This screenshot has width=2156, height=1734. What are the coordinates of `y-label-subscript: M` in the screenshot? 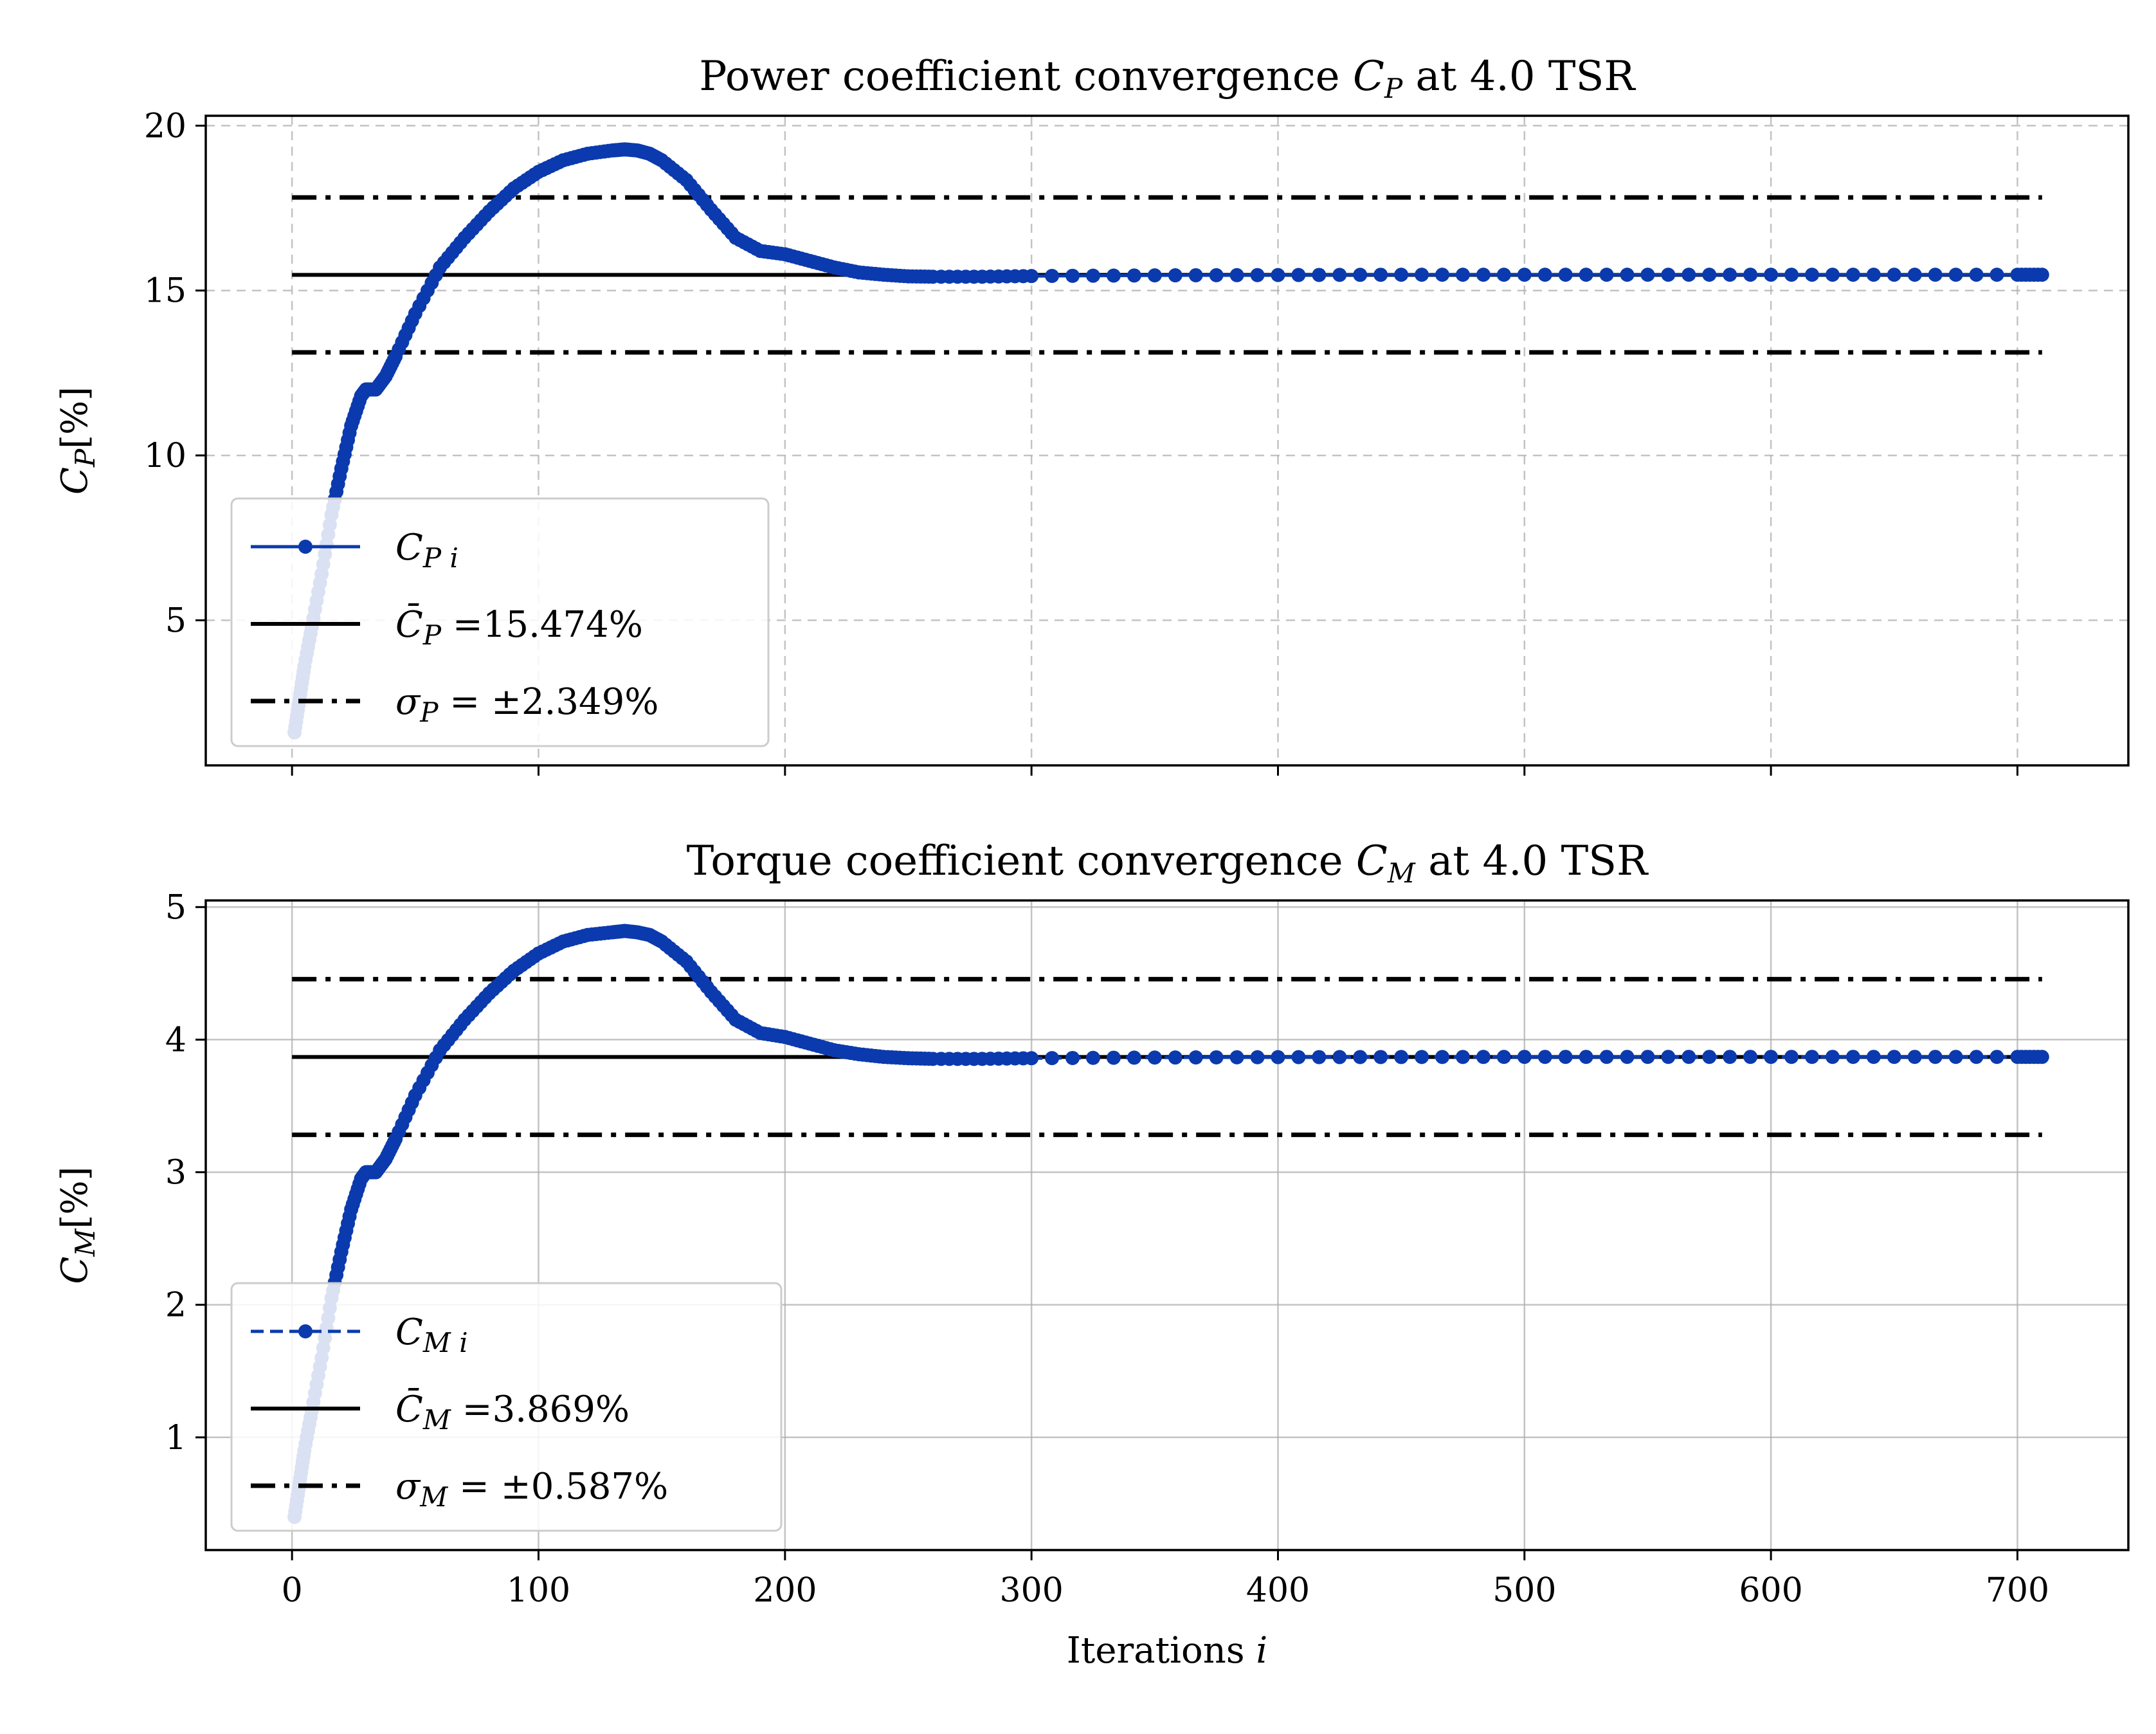 It's located at (85, 1242).